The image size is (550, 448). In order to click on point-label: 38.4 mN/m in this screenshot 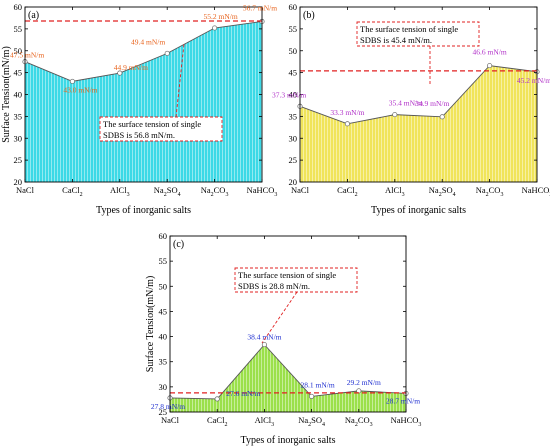, I will do `click(264, 337)`.